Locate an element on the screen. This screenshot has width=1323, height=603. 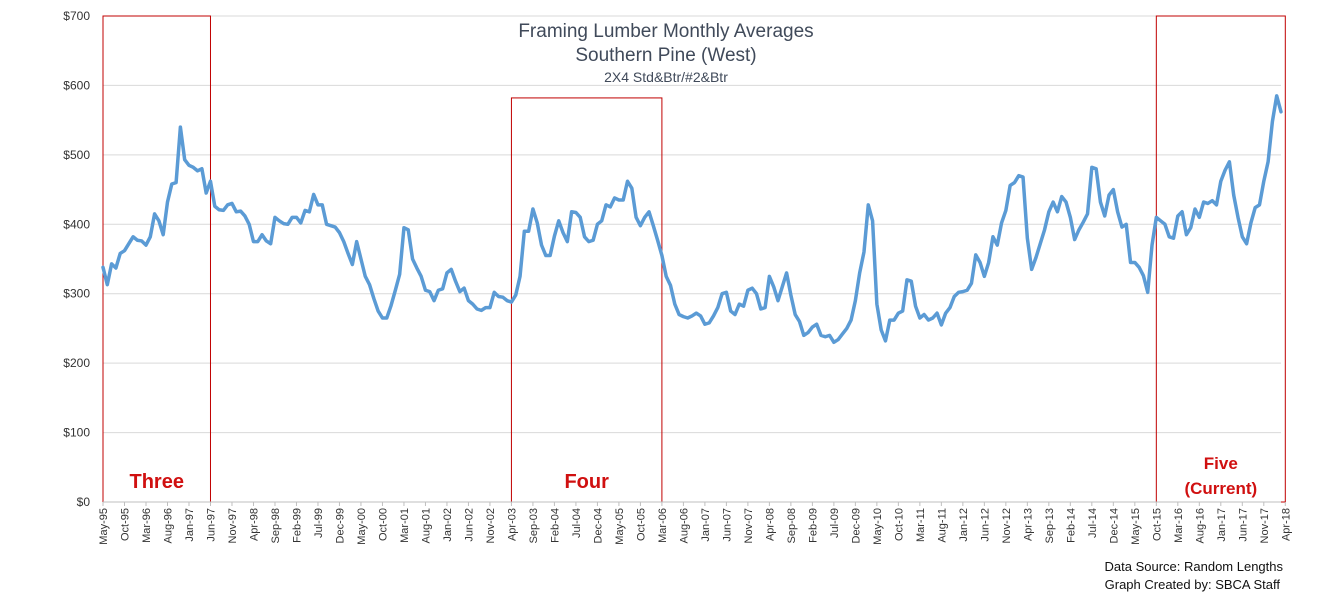
y-tick-label: $500 is located at coordinates (76, 155).